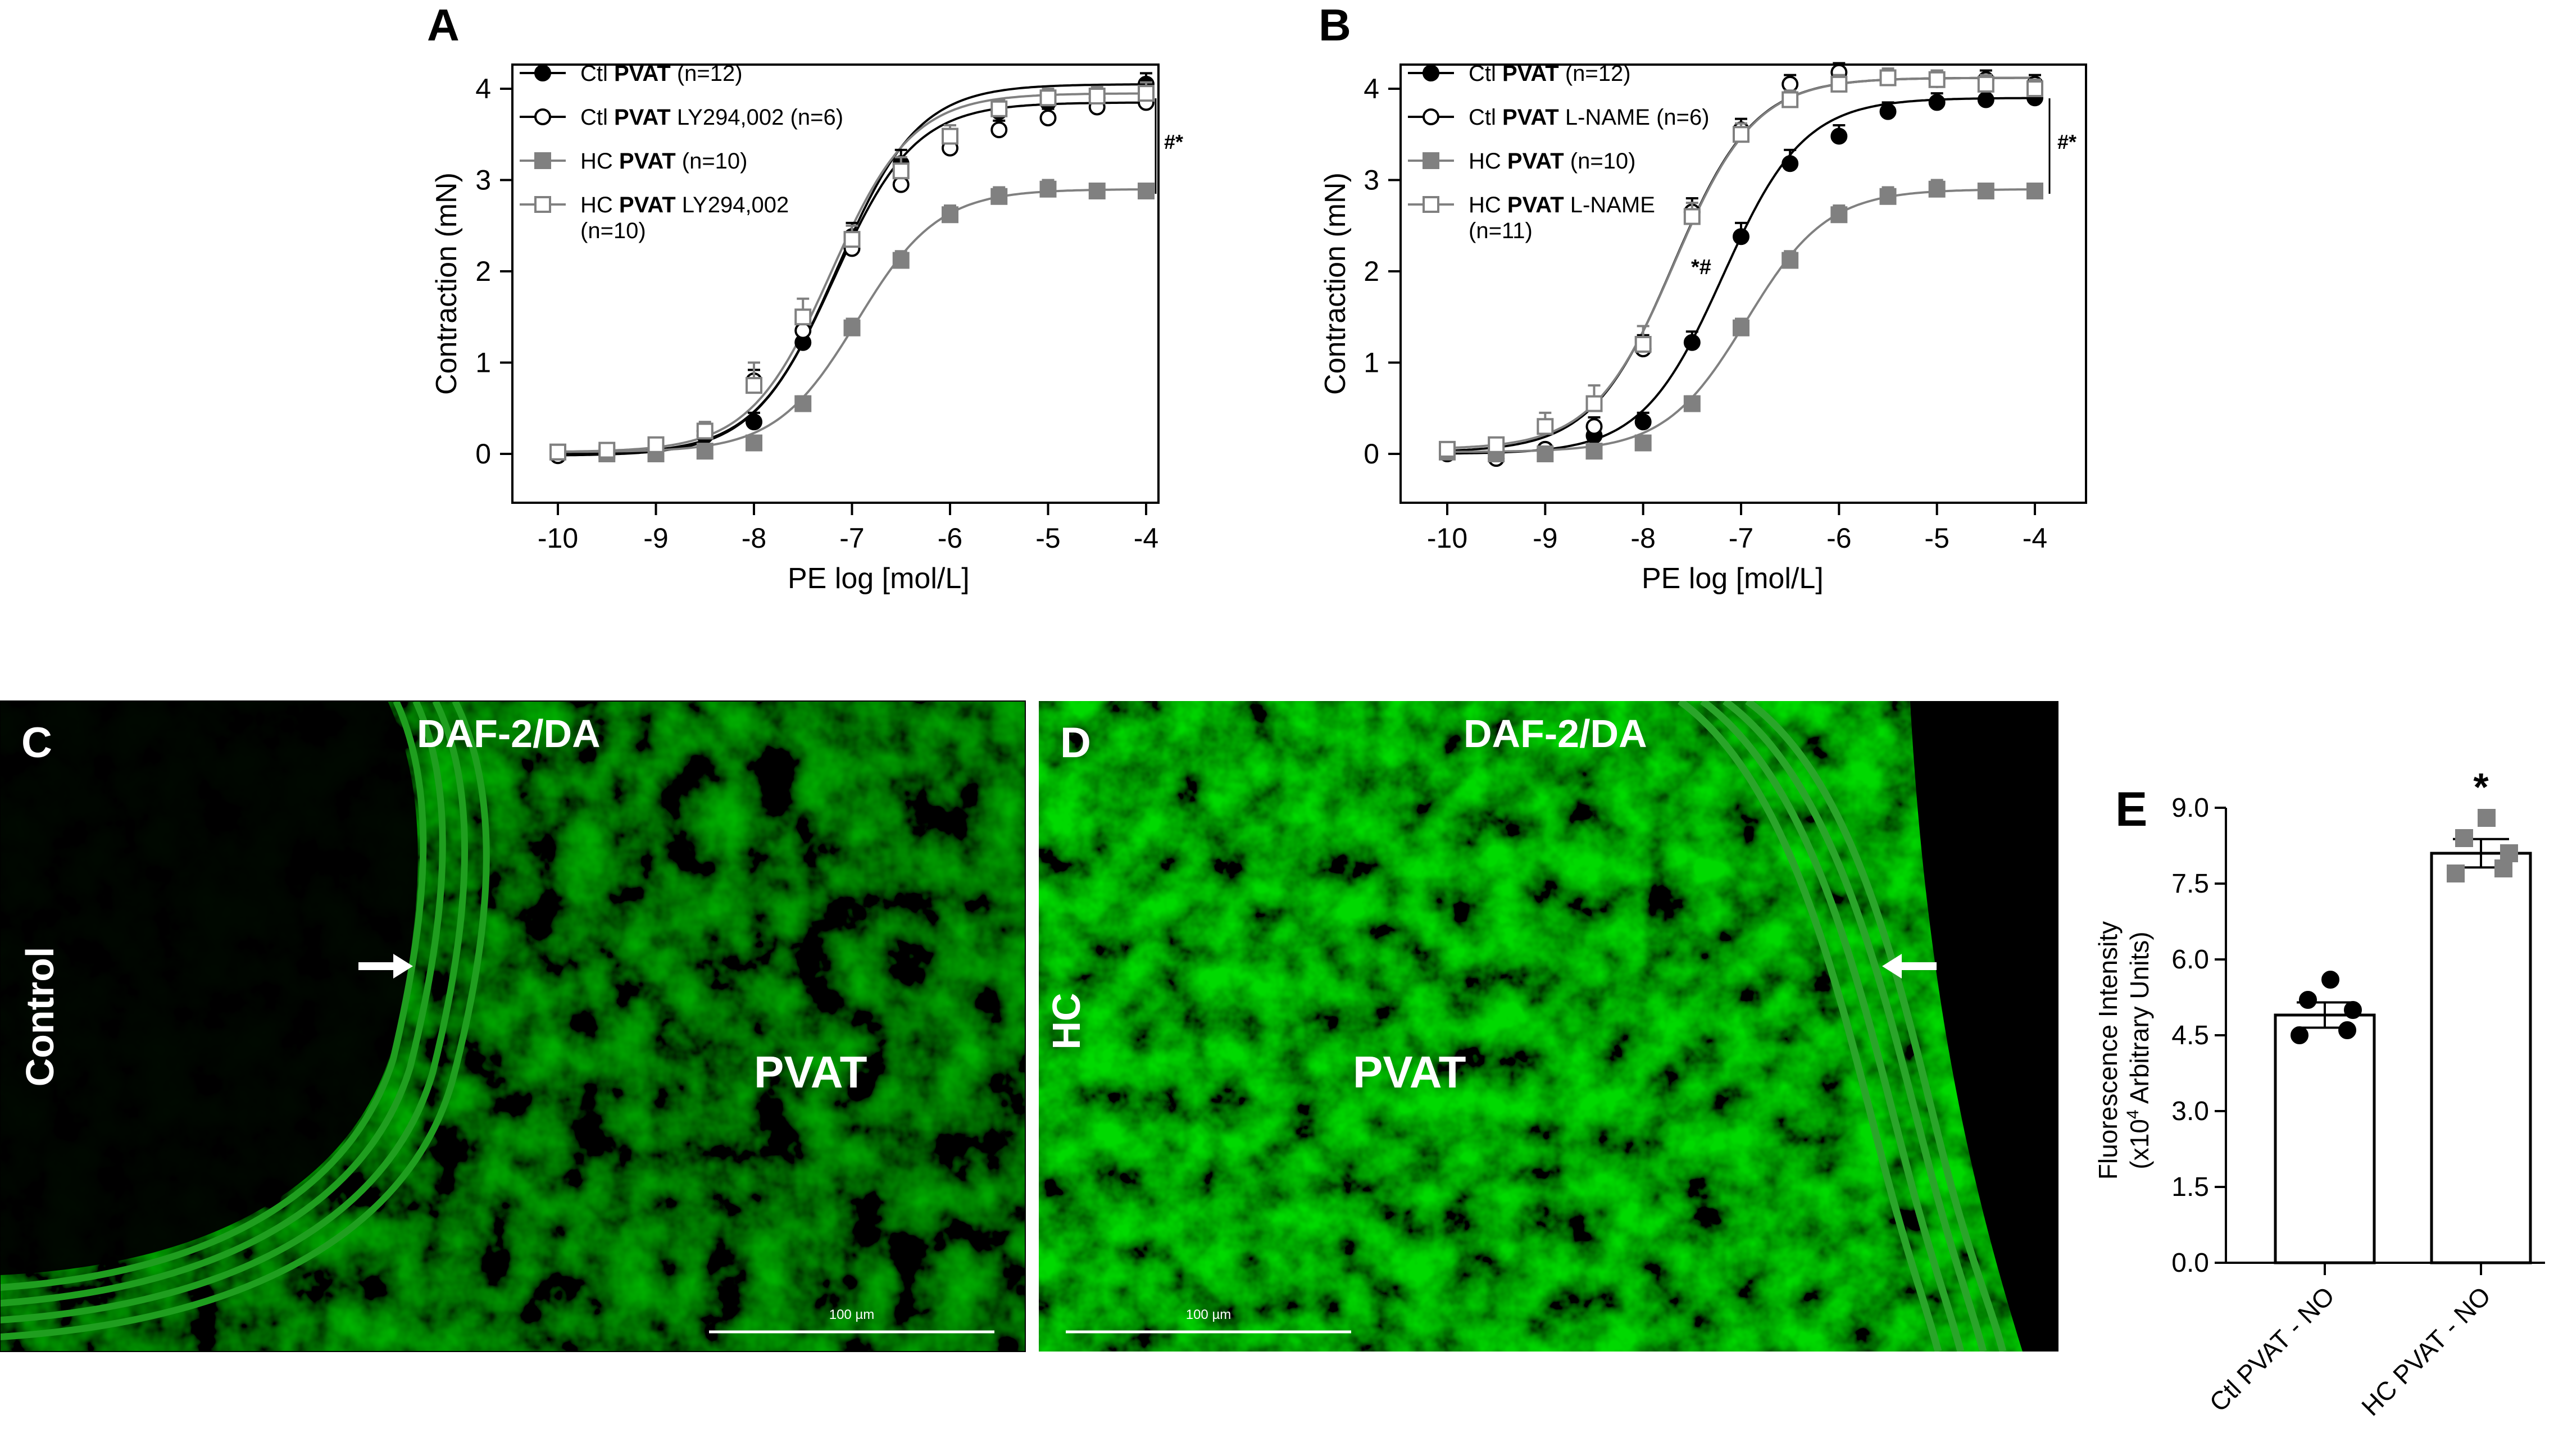  I want to click on panel-a-xtick-label: -9, so click(655, 538).